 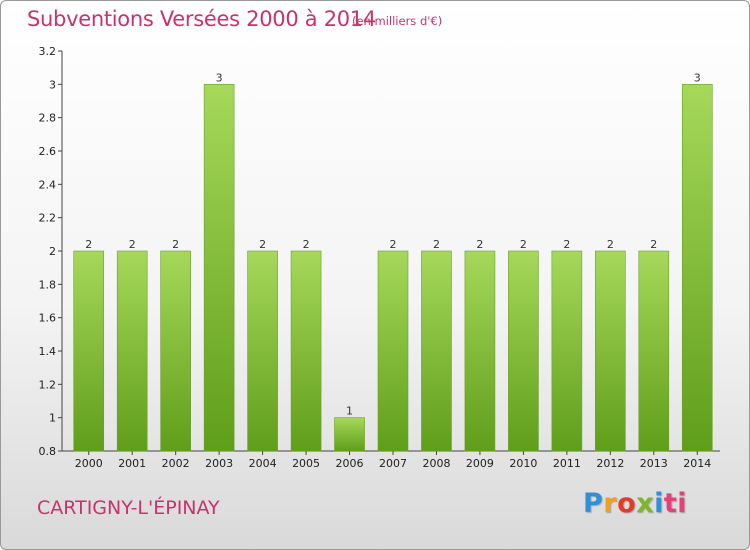 I want to click on commune-name: CARTIGNY-L'ÉPINAY, so click(x=128, y=508).